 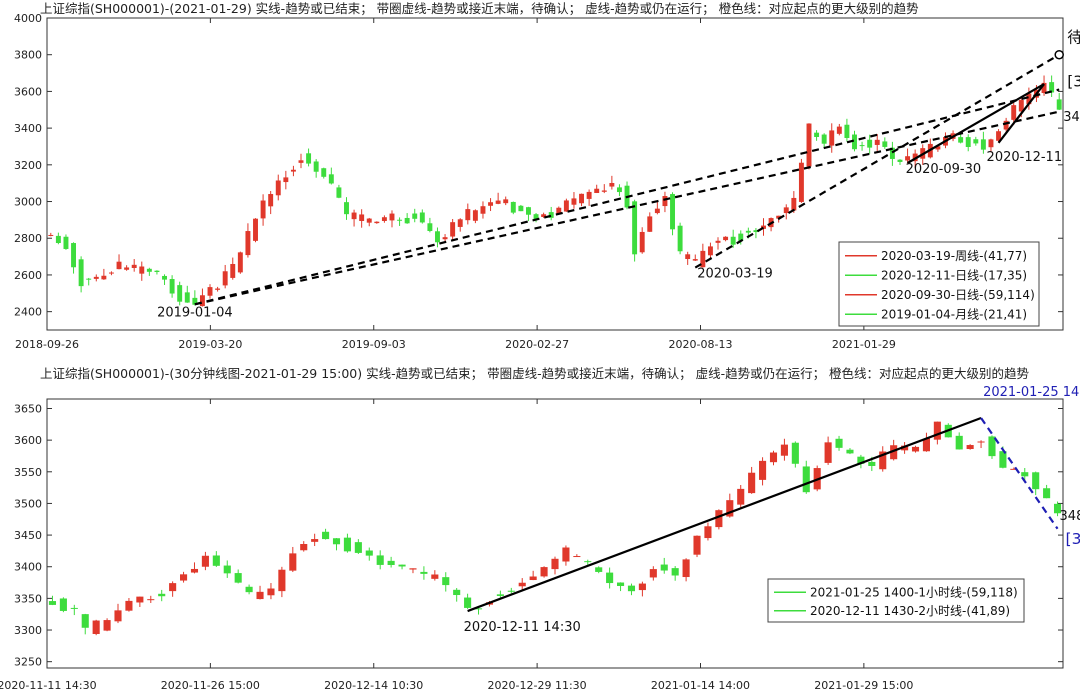 What do you see at coordinates (522, 627) in the screenshot?
I see `annotation-label: 2020-12-11 14:30` at bounding box center [522, 627].